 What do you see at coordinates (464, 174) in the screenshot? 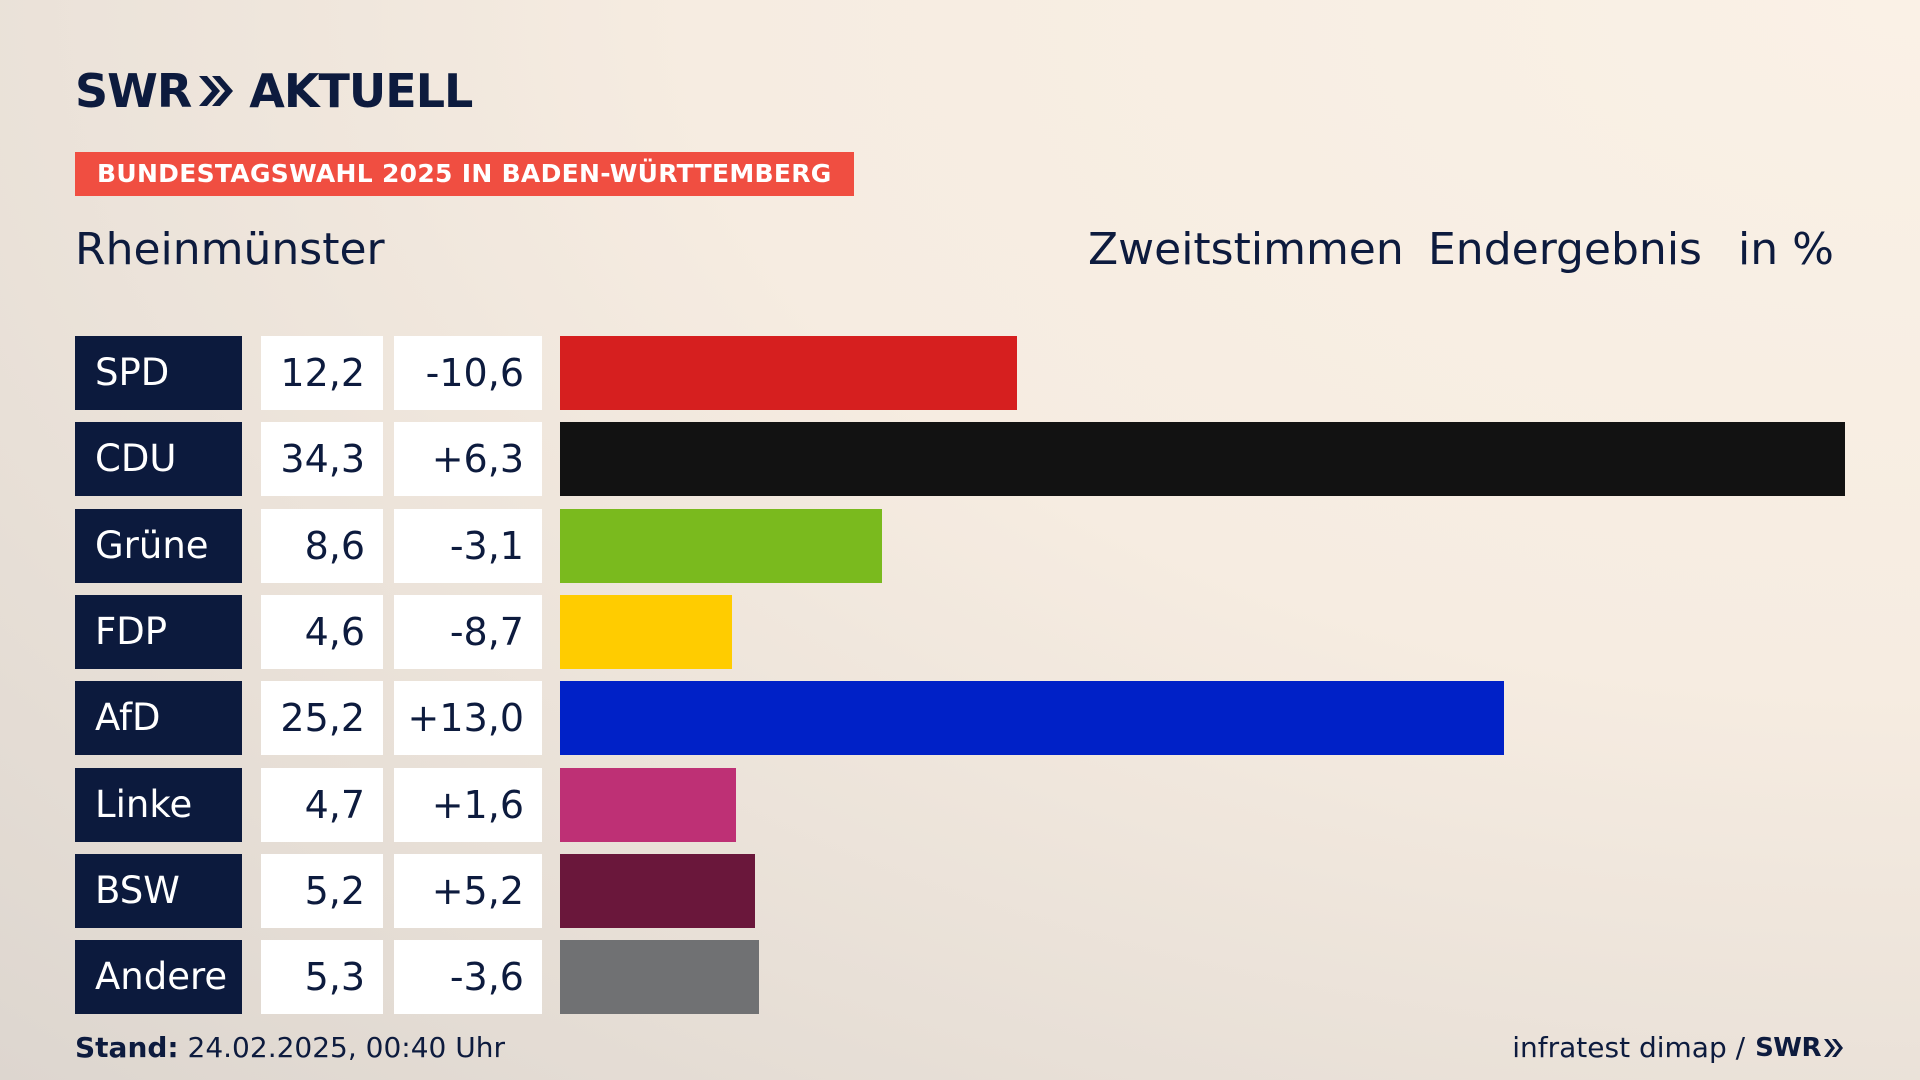
I see `election-banner: BUNDESTAGSWAHL 2025 IN BADEN-WÜRTTEMBERG` at bounding box center [464, 174].